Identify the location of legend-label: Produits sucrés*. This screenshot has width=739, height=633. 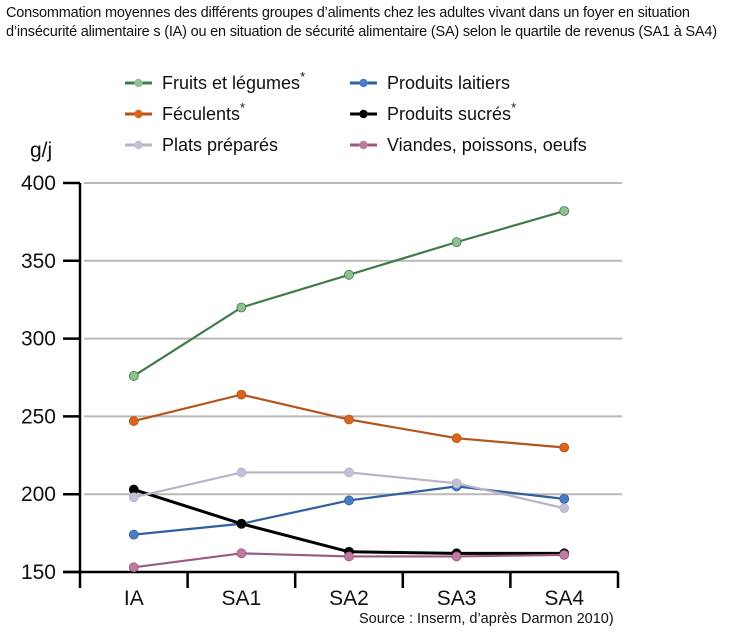
(451, 112).